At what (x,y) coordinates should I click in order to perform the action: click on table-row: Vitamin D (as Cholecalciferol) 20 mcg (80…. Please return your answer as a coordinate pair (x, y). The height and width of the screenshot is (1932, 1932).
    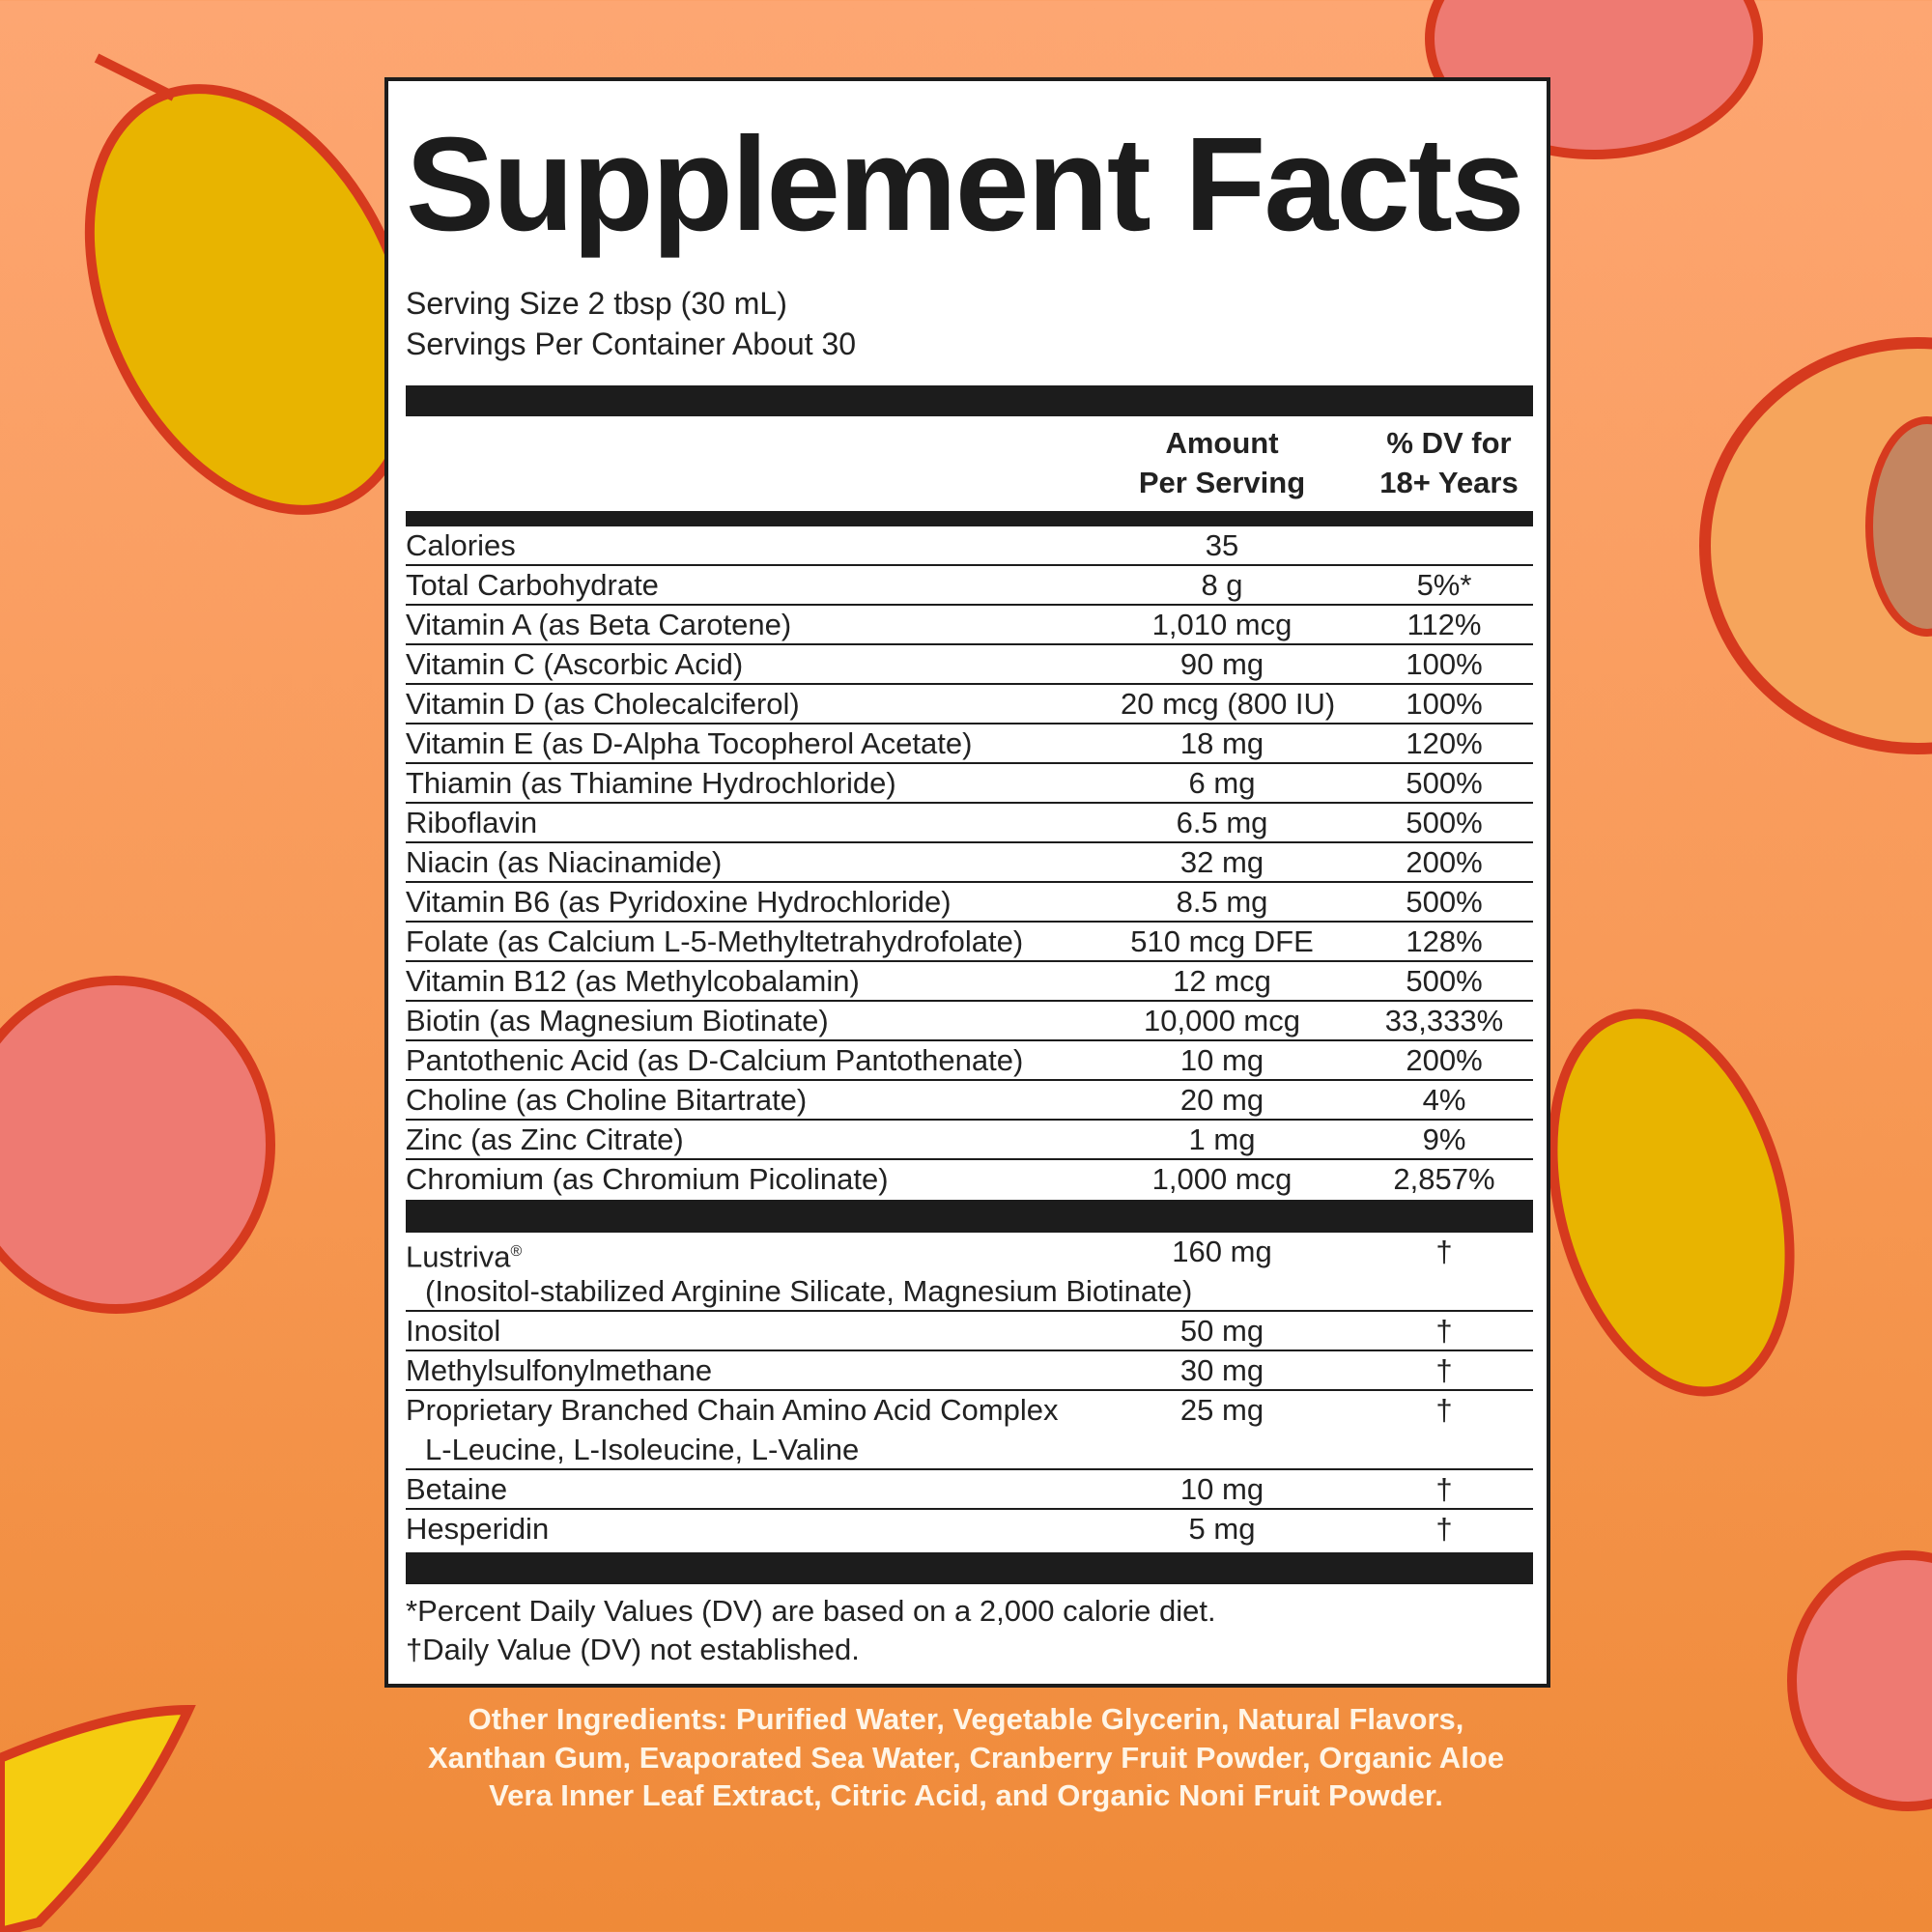
    Looking at the image, I should click on (969, 704).